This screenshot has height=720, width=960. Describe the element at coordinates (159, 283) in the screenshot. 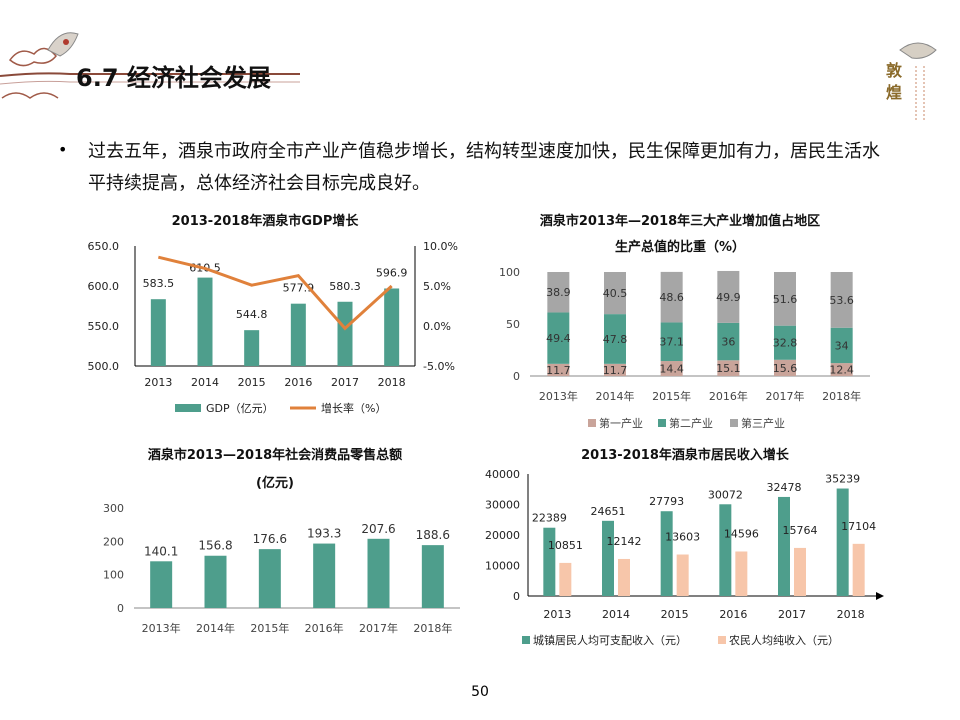

I see `gdp-data-label: 583.5` at that location.